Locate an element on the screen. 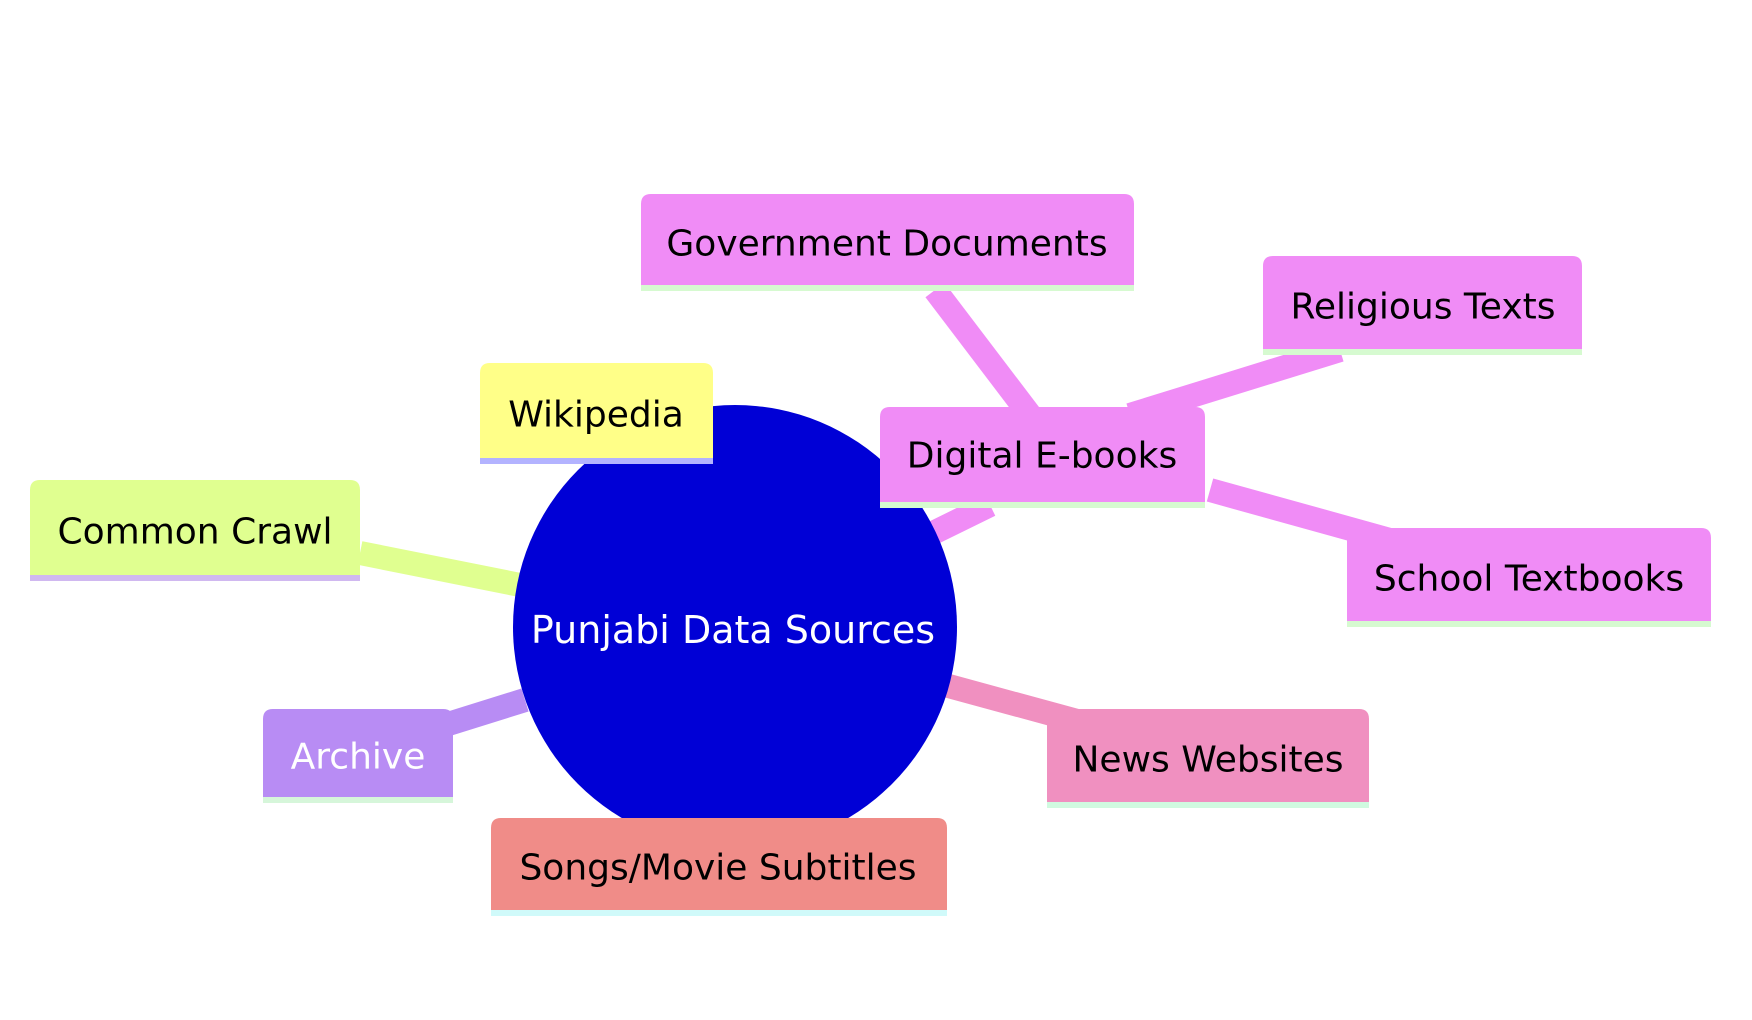 The height and width of the screenshot is (1020, 1752). node-religious-texts-underline is located at coordinates (1422, 352).